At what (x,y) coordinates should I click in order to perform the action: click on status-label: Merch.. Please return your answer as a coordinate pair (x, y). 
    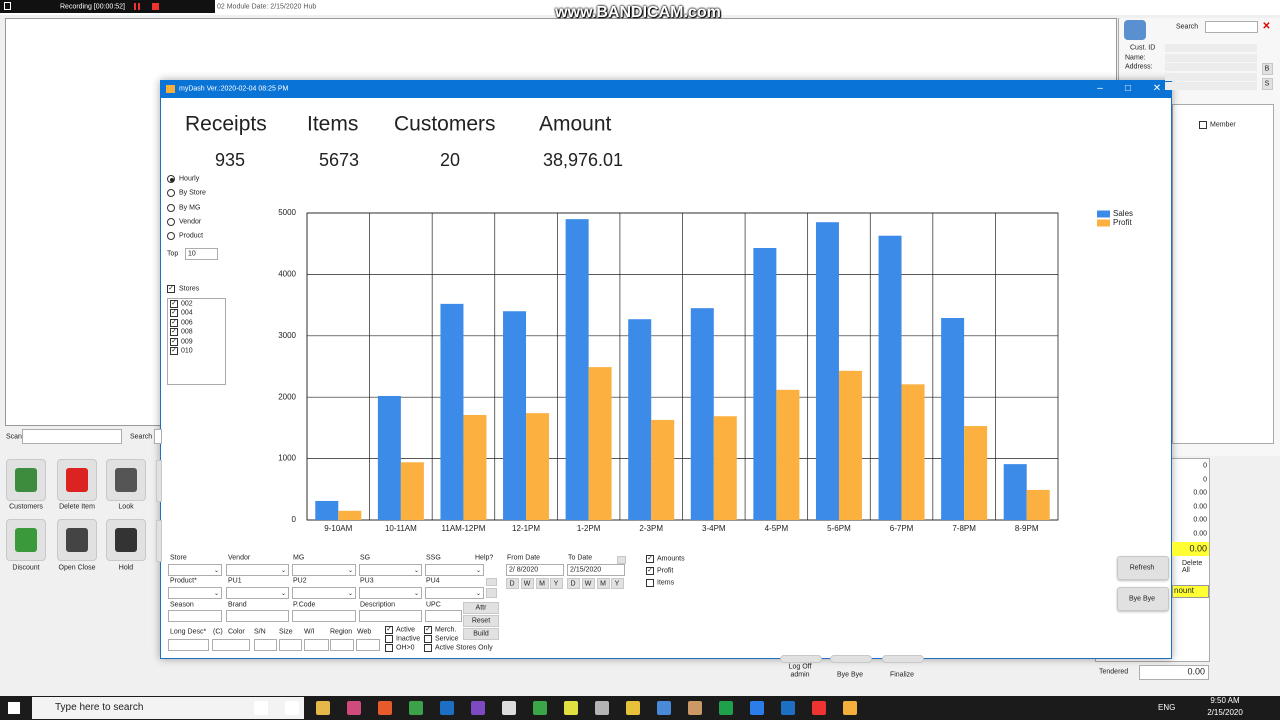
    Looking at the image, I should click on (446, 630).